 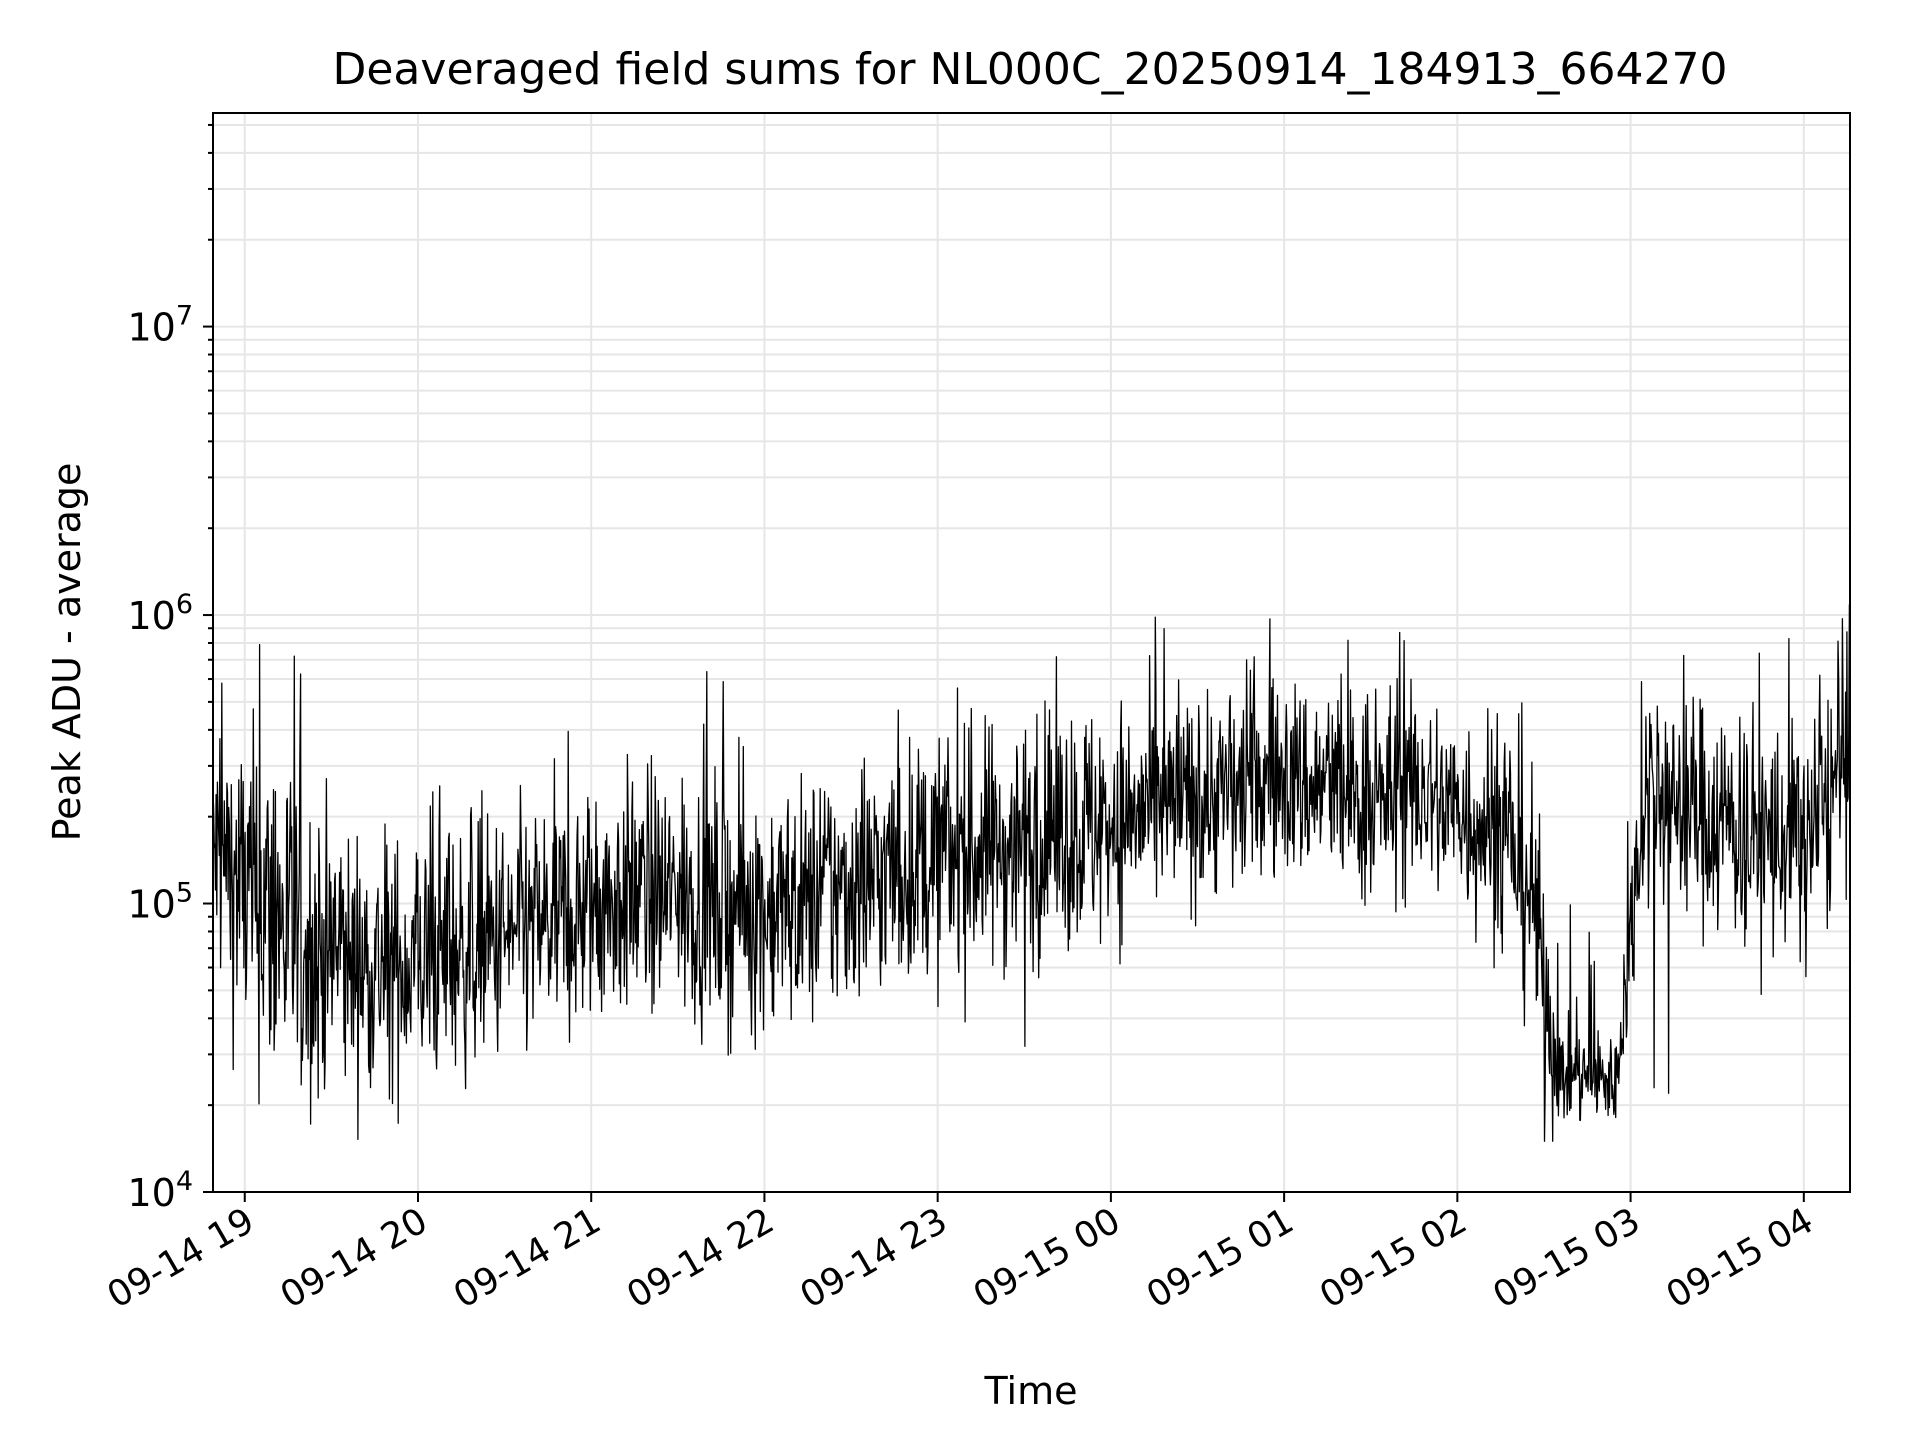 I want to click on x-axis-label: Time, so click(x=1031, y=1391).